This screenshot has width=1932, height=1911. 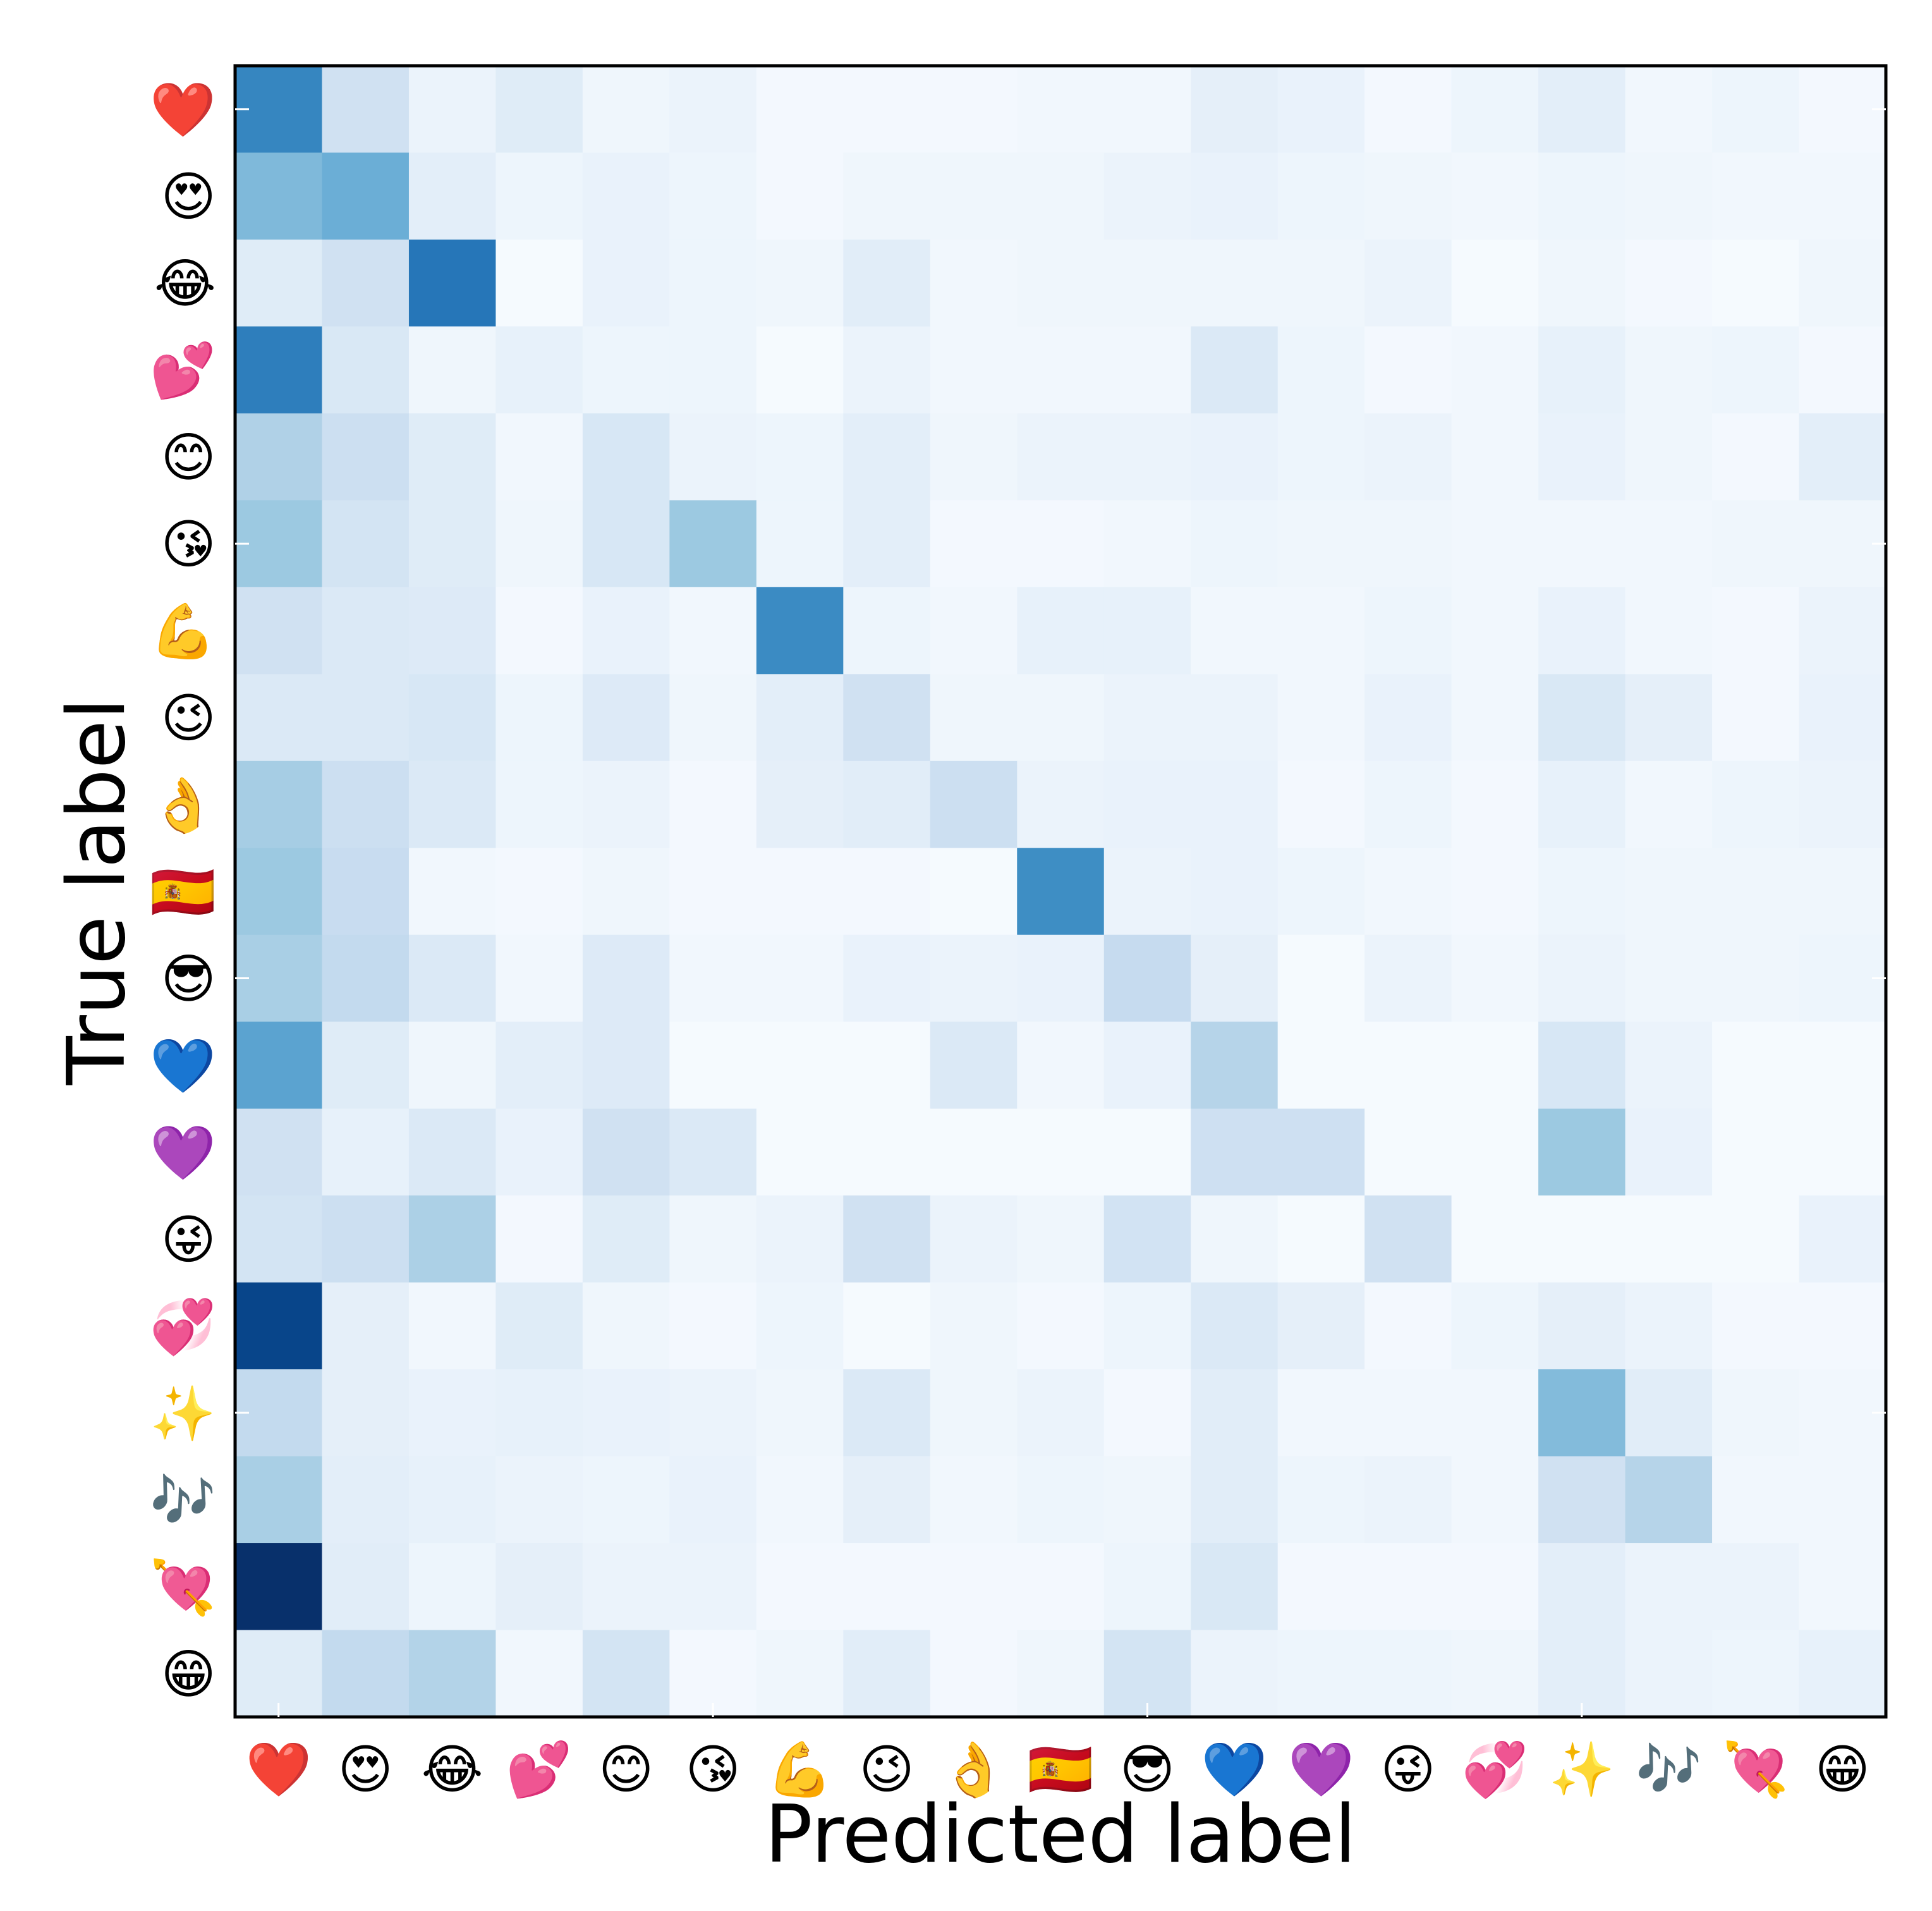 I want to click on heatmap-cell-r7-c8, so click(x=974, y=718).